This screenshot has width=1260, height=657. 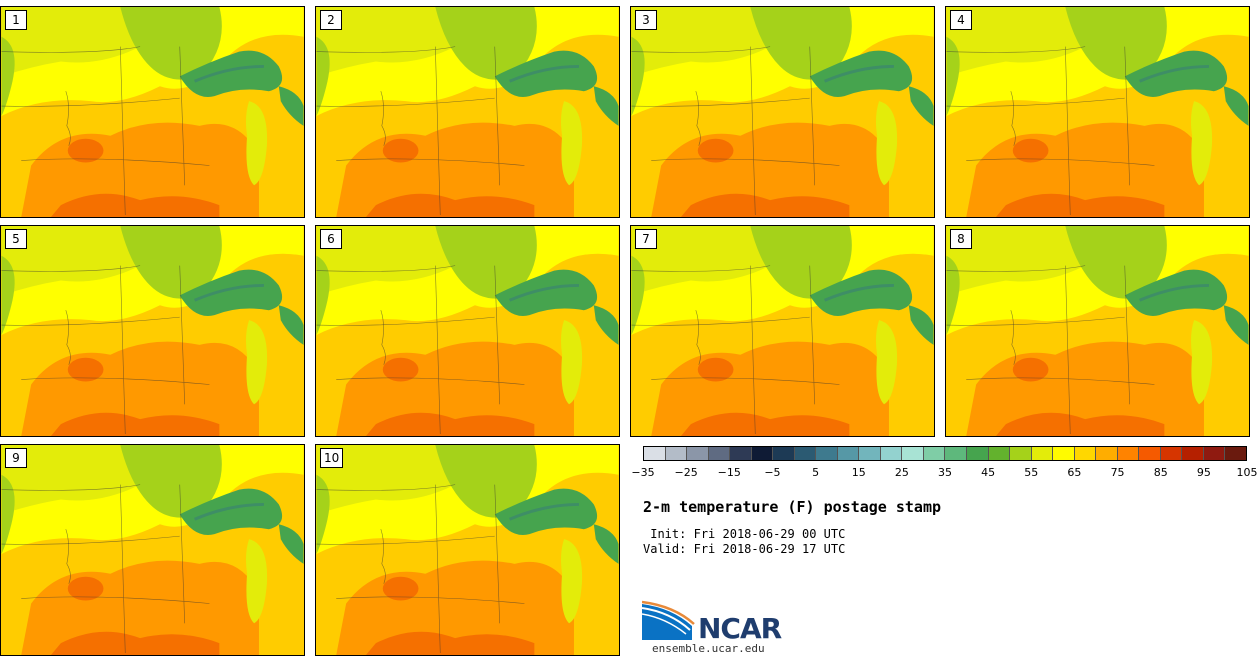 I want to click on member-number: 7, so click(x=646, y=239).